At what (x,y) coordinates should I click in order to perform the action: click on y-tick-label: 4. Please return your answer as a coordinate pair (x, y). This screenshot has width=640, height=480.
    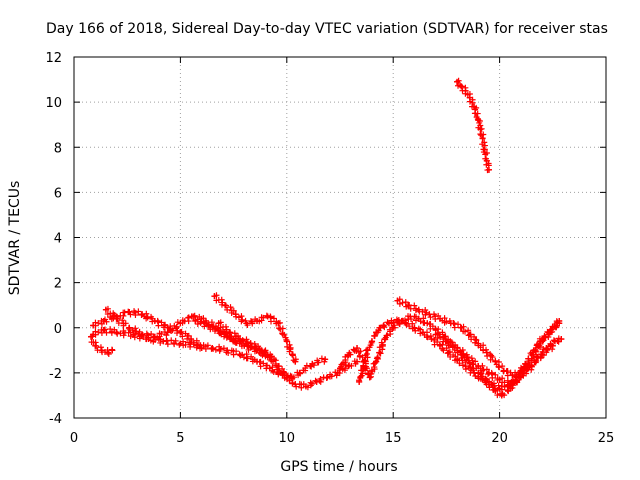
    Looking at the image, I should click on (58, 239).